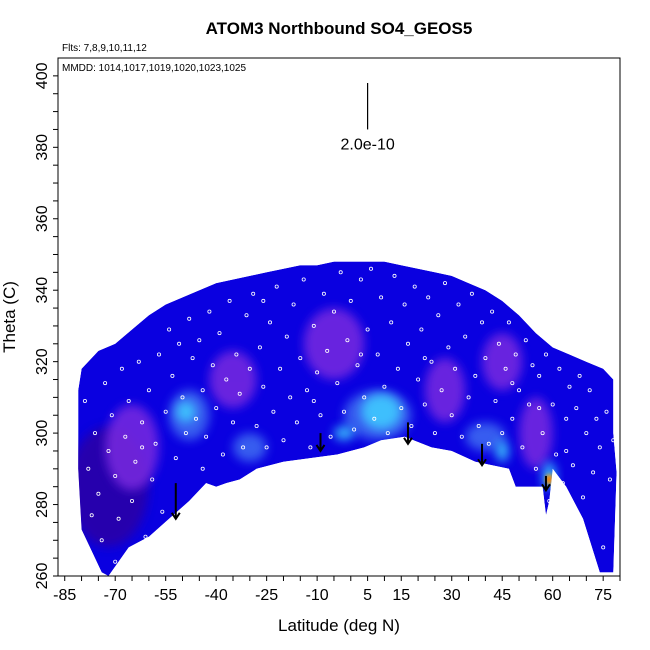 The image size is (650, 650). I want to click on x-tick-label: -25, so click(266, 595).